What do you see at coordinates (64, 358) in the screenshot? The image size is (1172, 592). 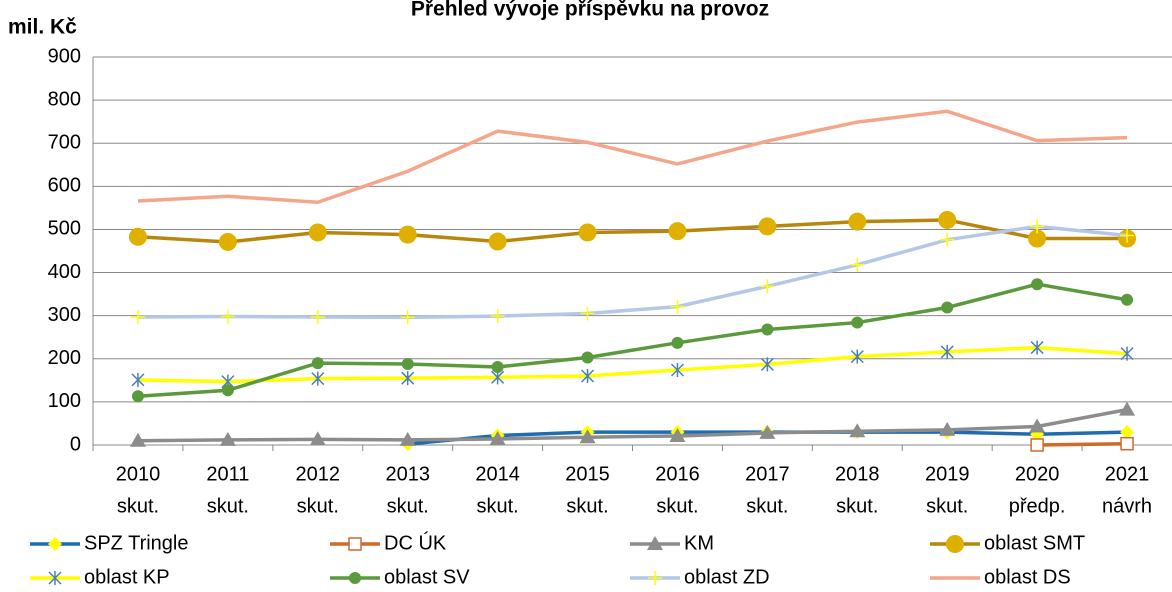 I see `y-tick-label: 200` at bounding box center [64, 358].